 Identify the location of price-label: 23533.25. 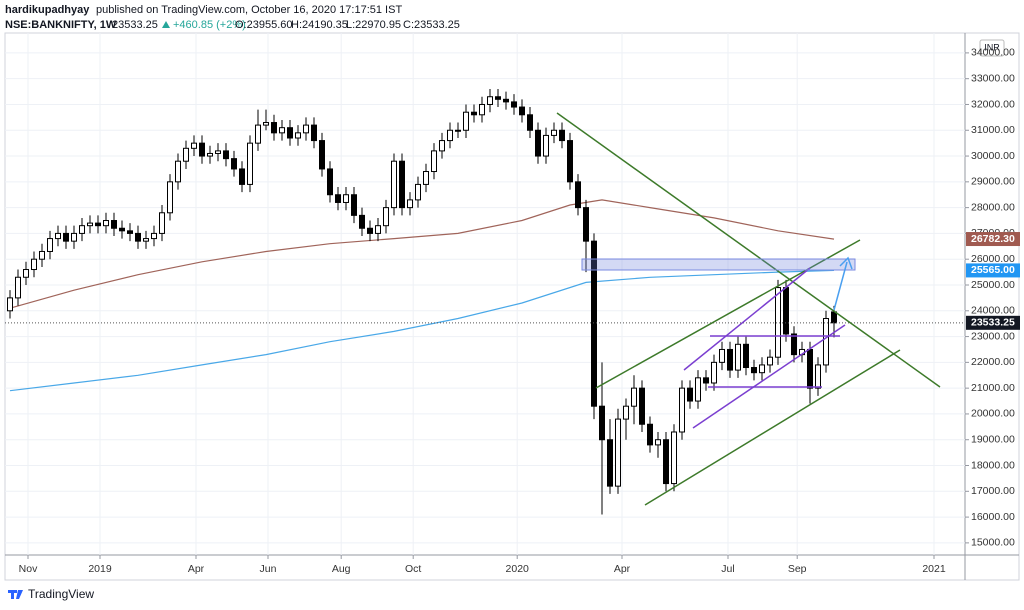
(993, 323).